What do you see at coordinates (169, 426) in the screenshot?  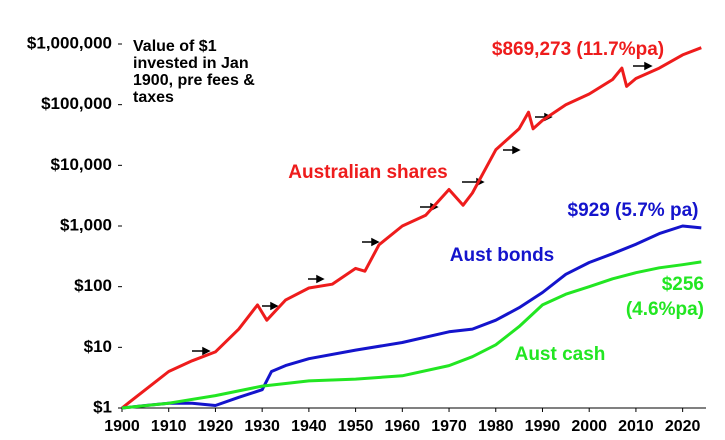 I see `x-tick-label: 1910` at bounding box center [169, 426].